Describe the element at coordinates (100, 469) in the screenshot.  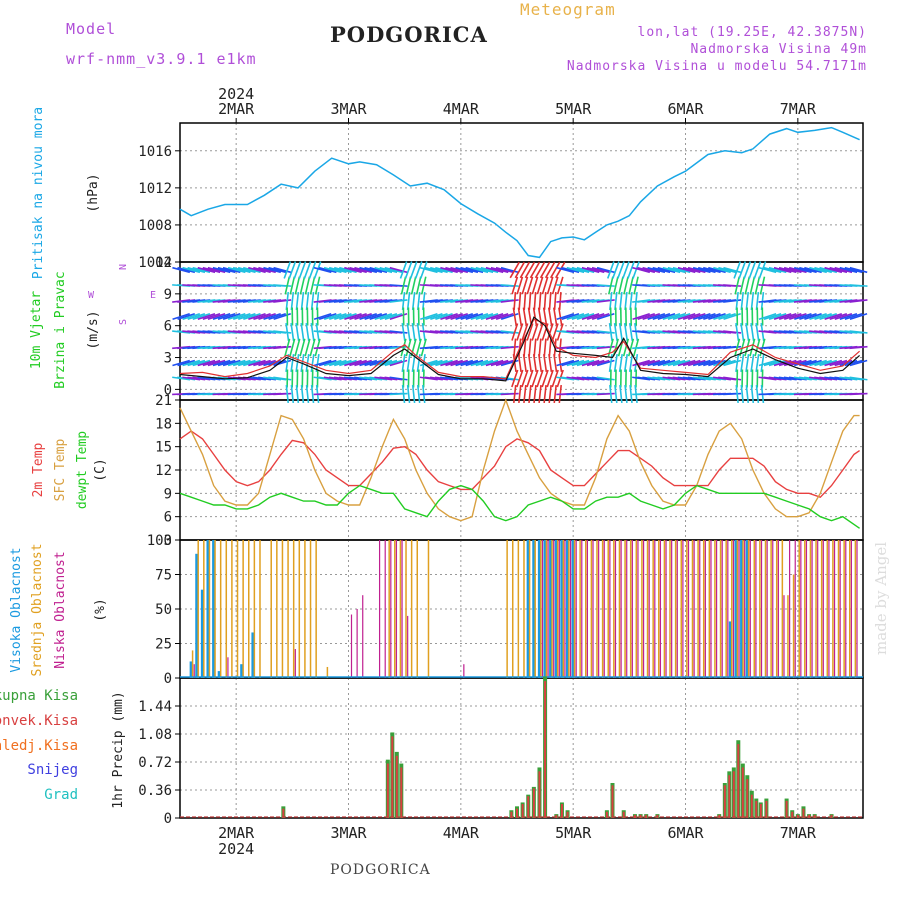
I see `temp-unit: (C)` at that location.